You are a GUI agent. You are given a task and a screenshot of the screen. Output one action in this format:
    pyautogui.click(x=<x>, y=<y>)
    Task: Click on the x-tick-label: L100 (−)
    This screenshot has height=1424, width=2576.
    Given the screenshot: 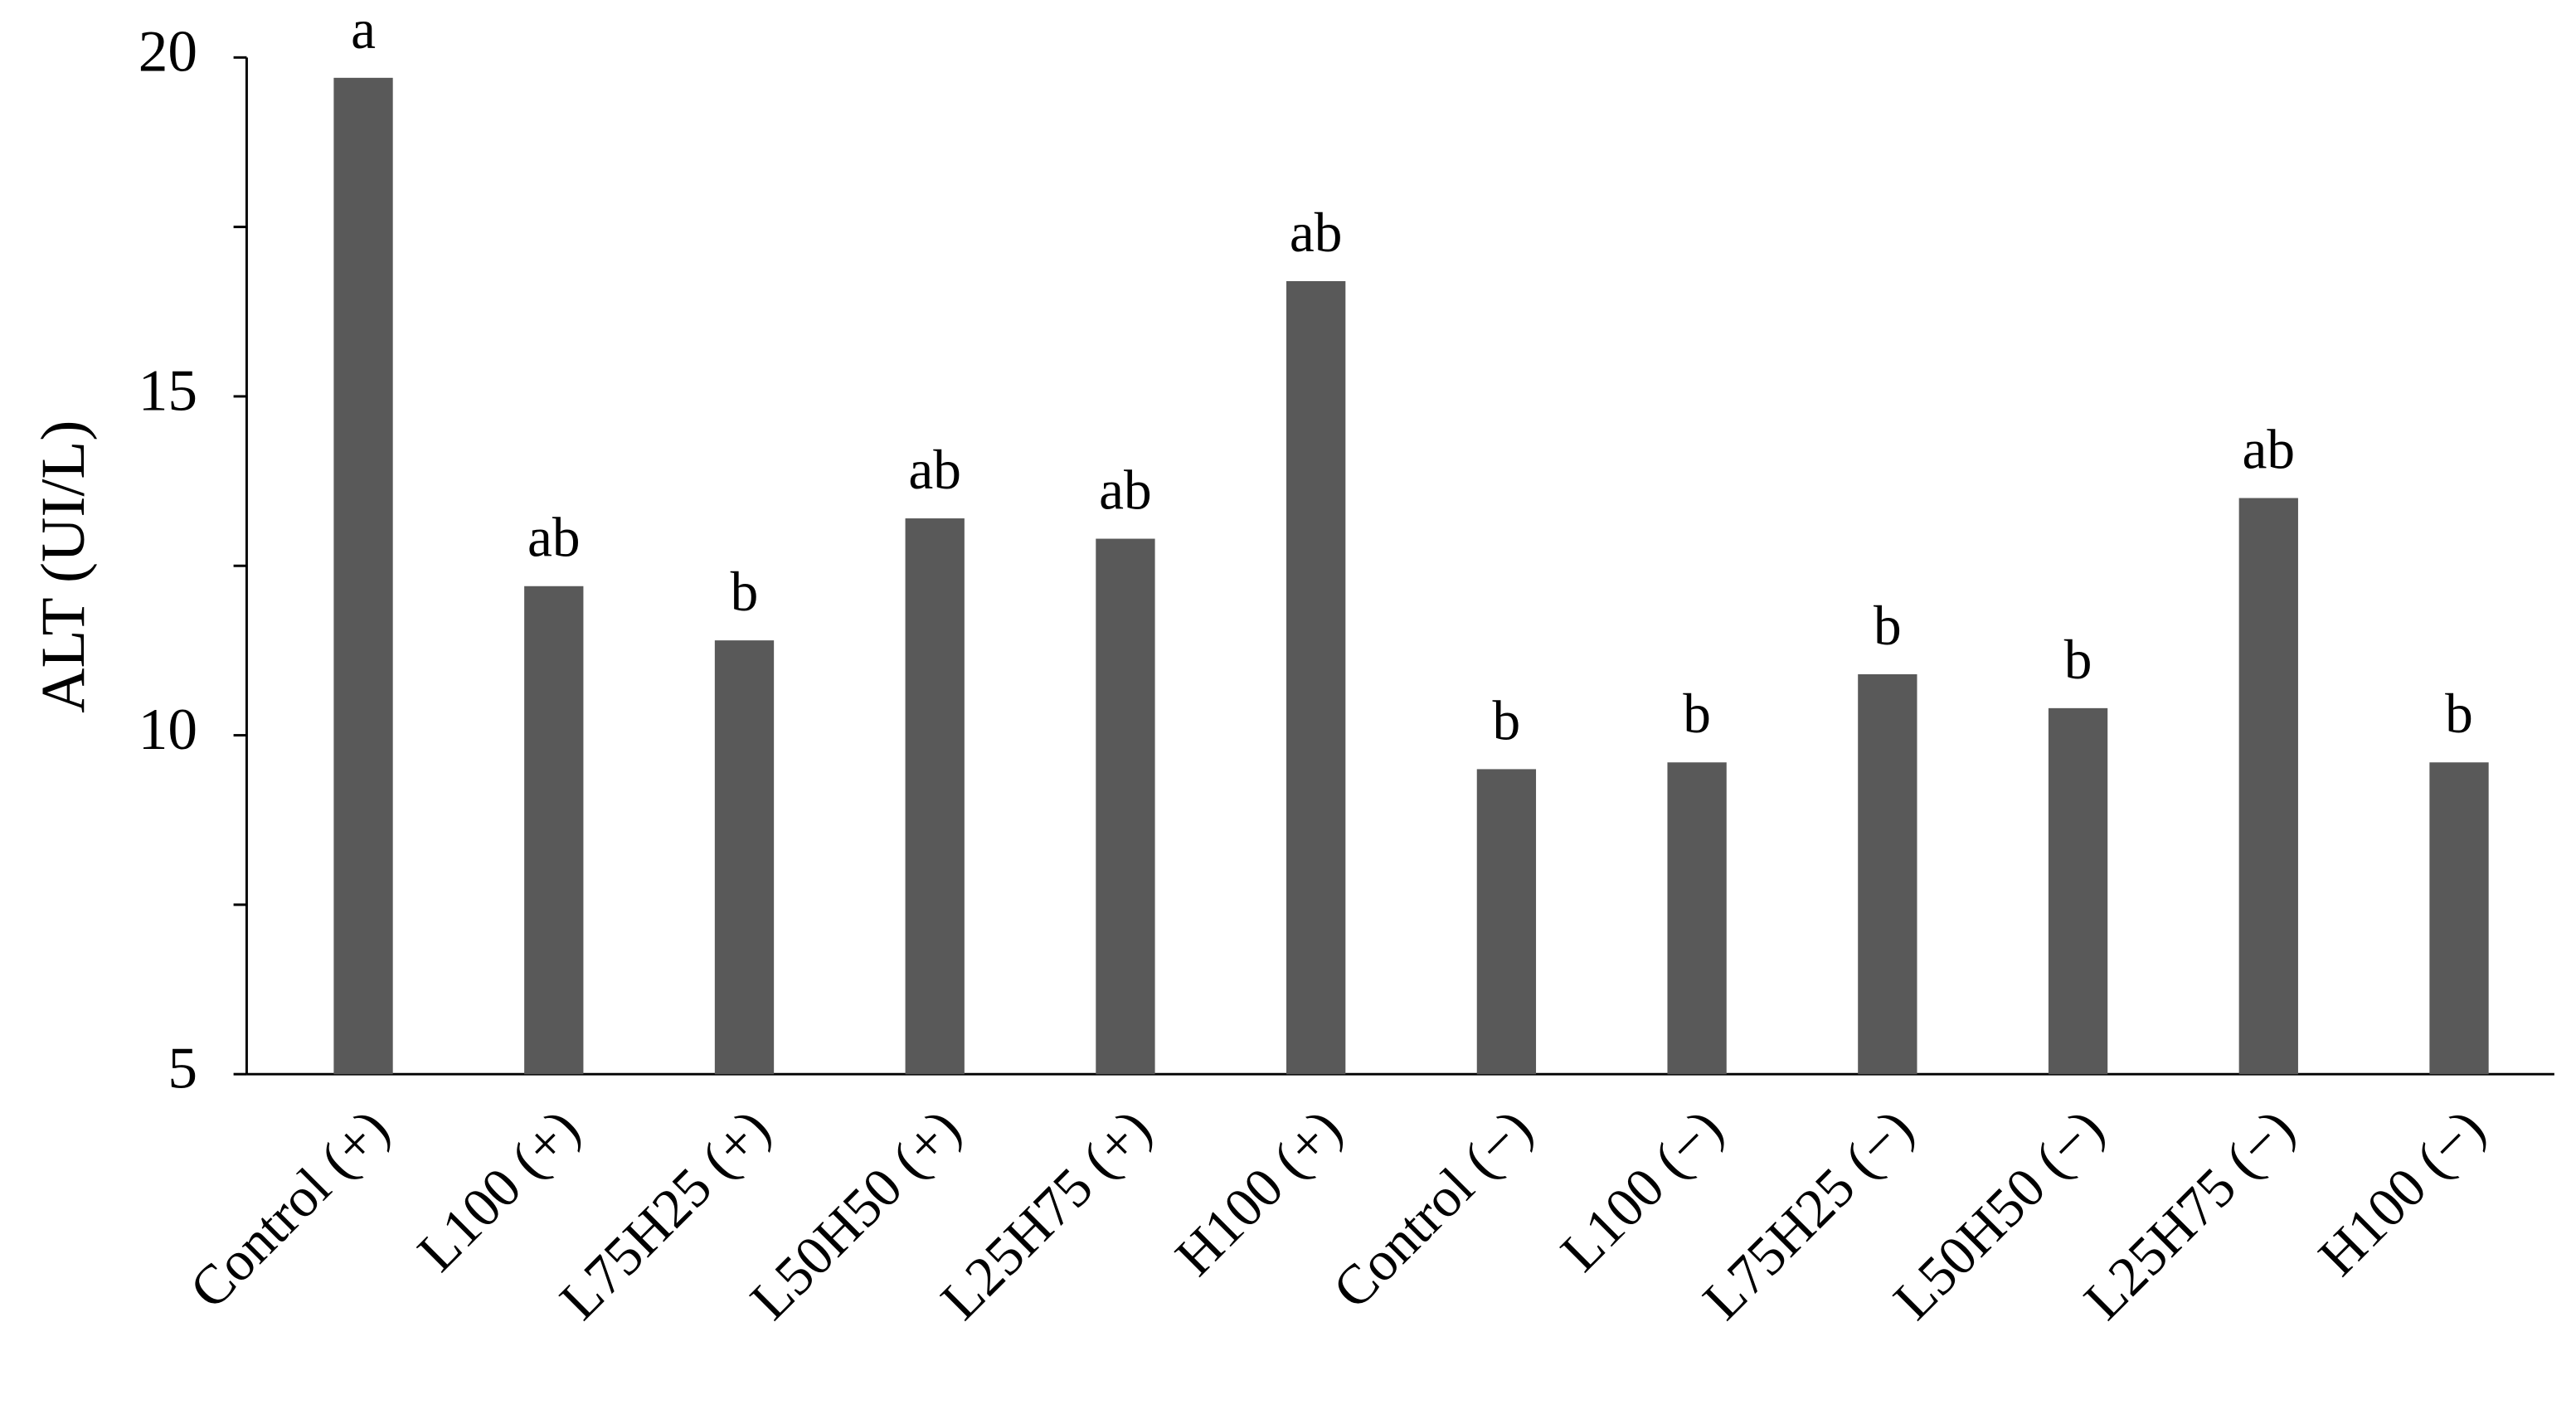 What is the action you would take?
    pyautogui.click(x=1641, y=1190)
    